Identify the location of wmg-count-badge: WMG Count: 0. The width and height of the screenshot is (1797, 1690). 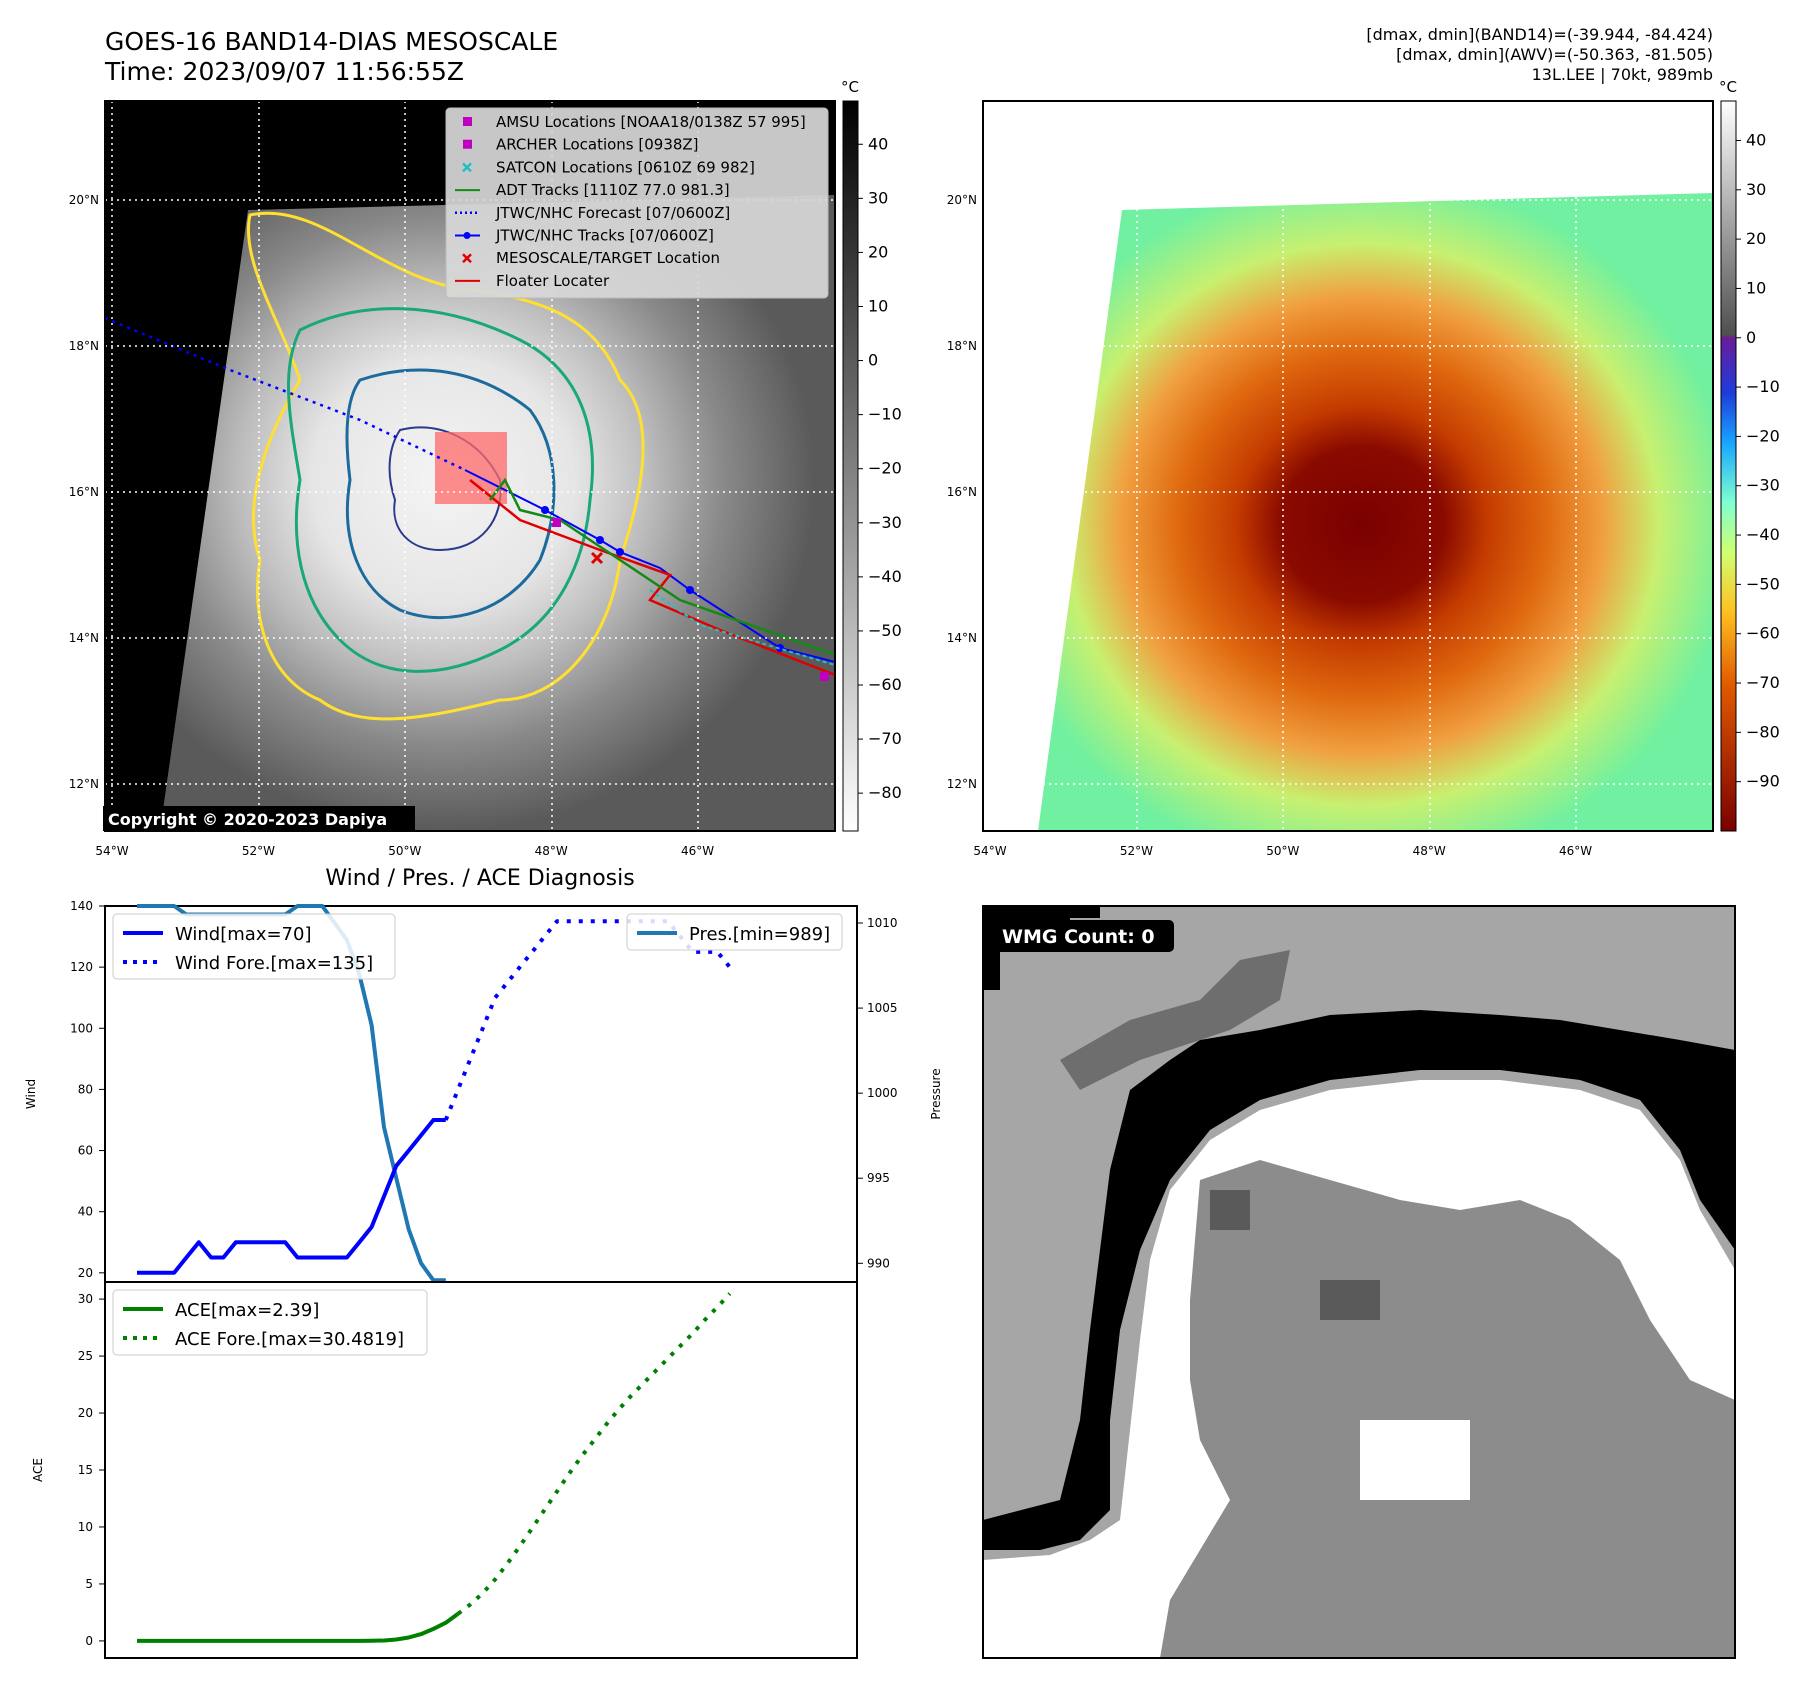
(1083, 936).